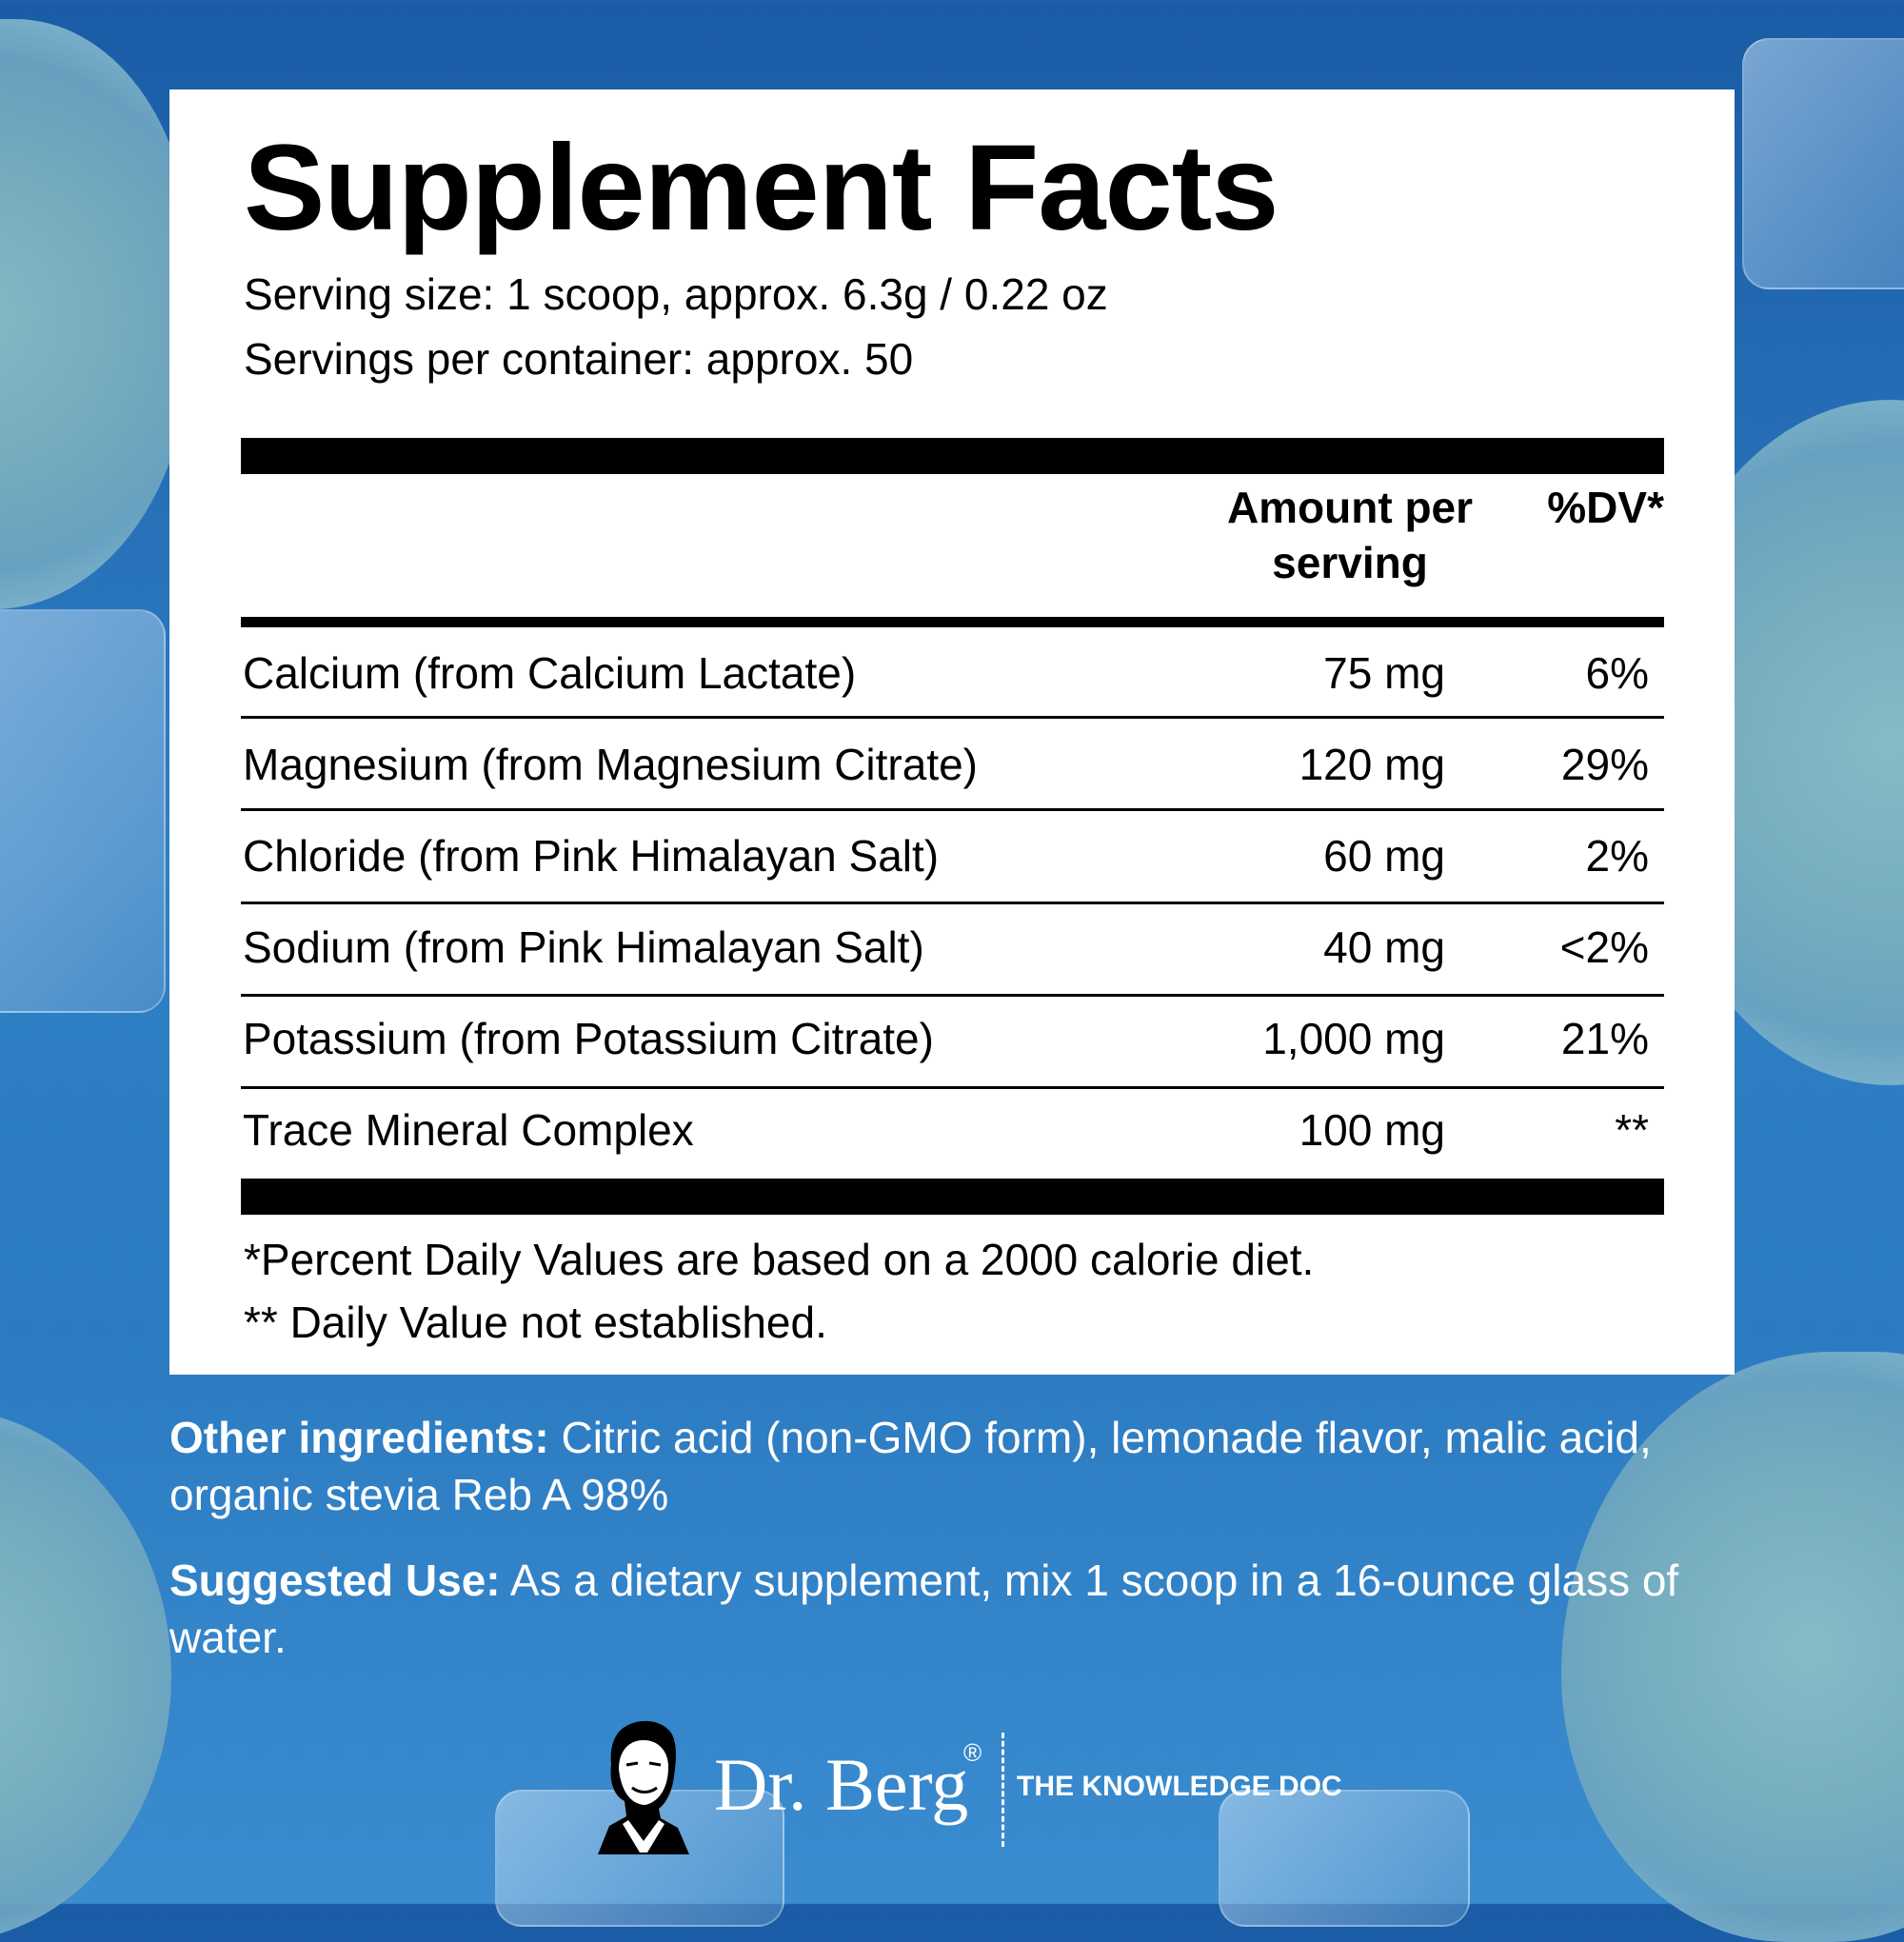 Image resolution: width=1904 pixels, height=1942 pixels. Describe the element at coordinates (579, 359) in the screenshot. I see `servings-per-container: Servings per container: approx. 50` at that location.